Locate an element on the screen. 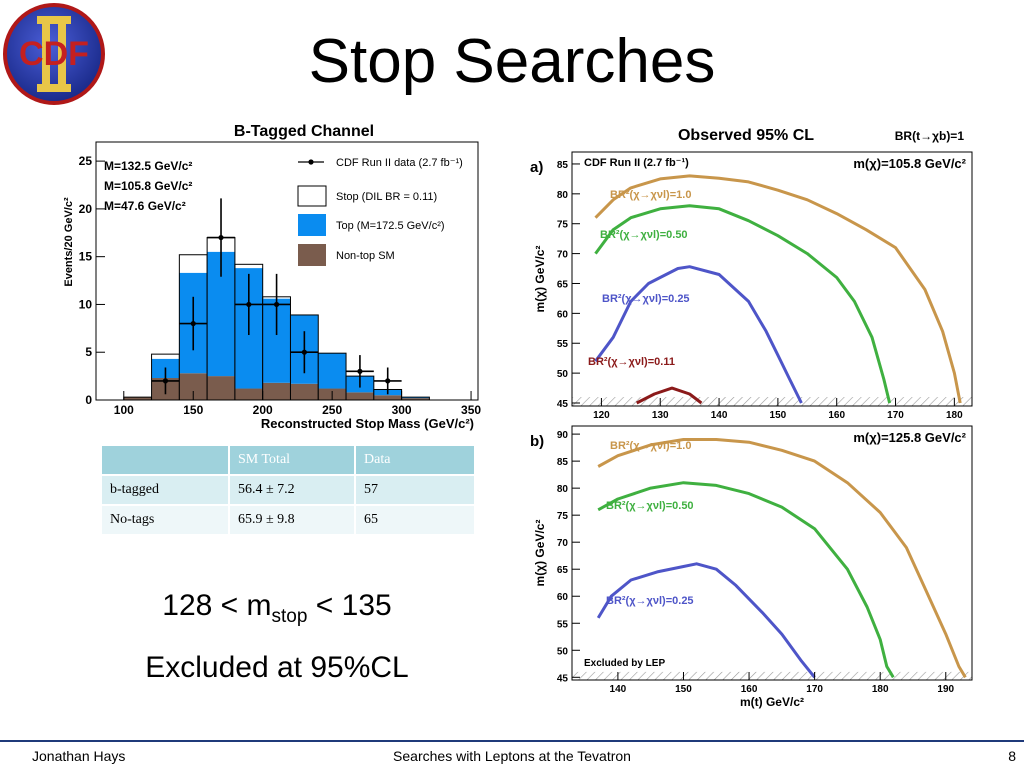  mass-parameter: M=47.6 GeV/c² is located at coordinates (145, 206).